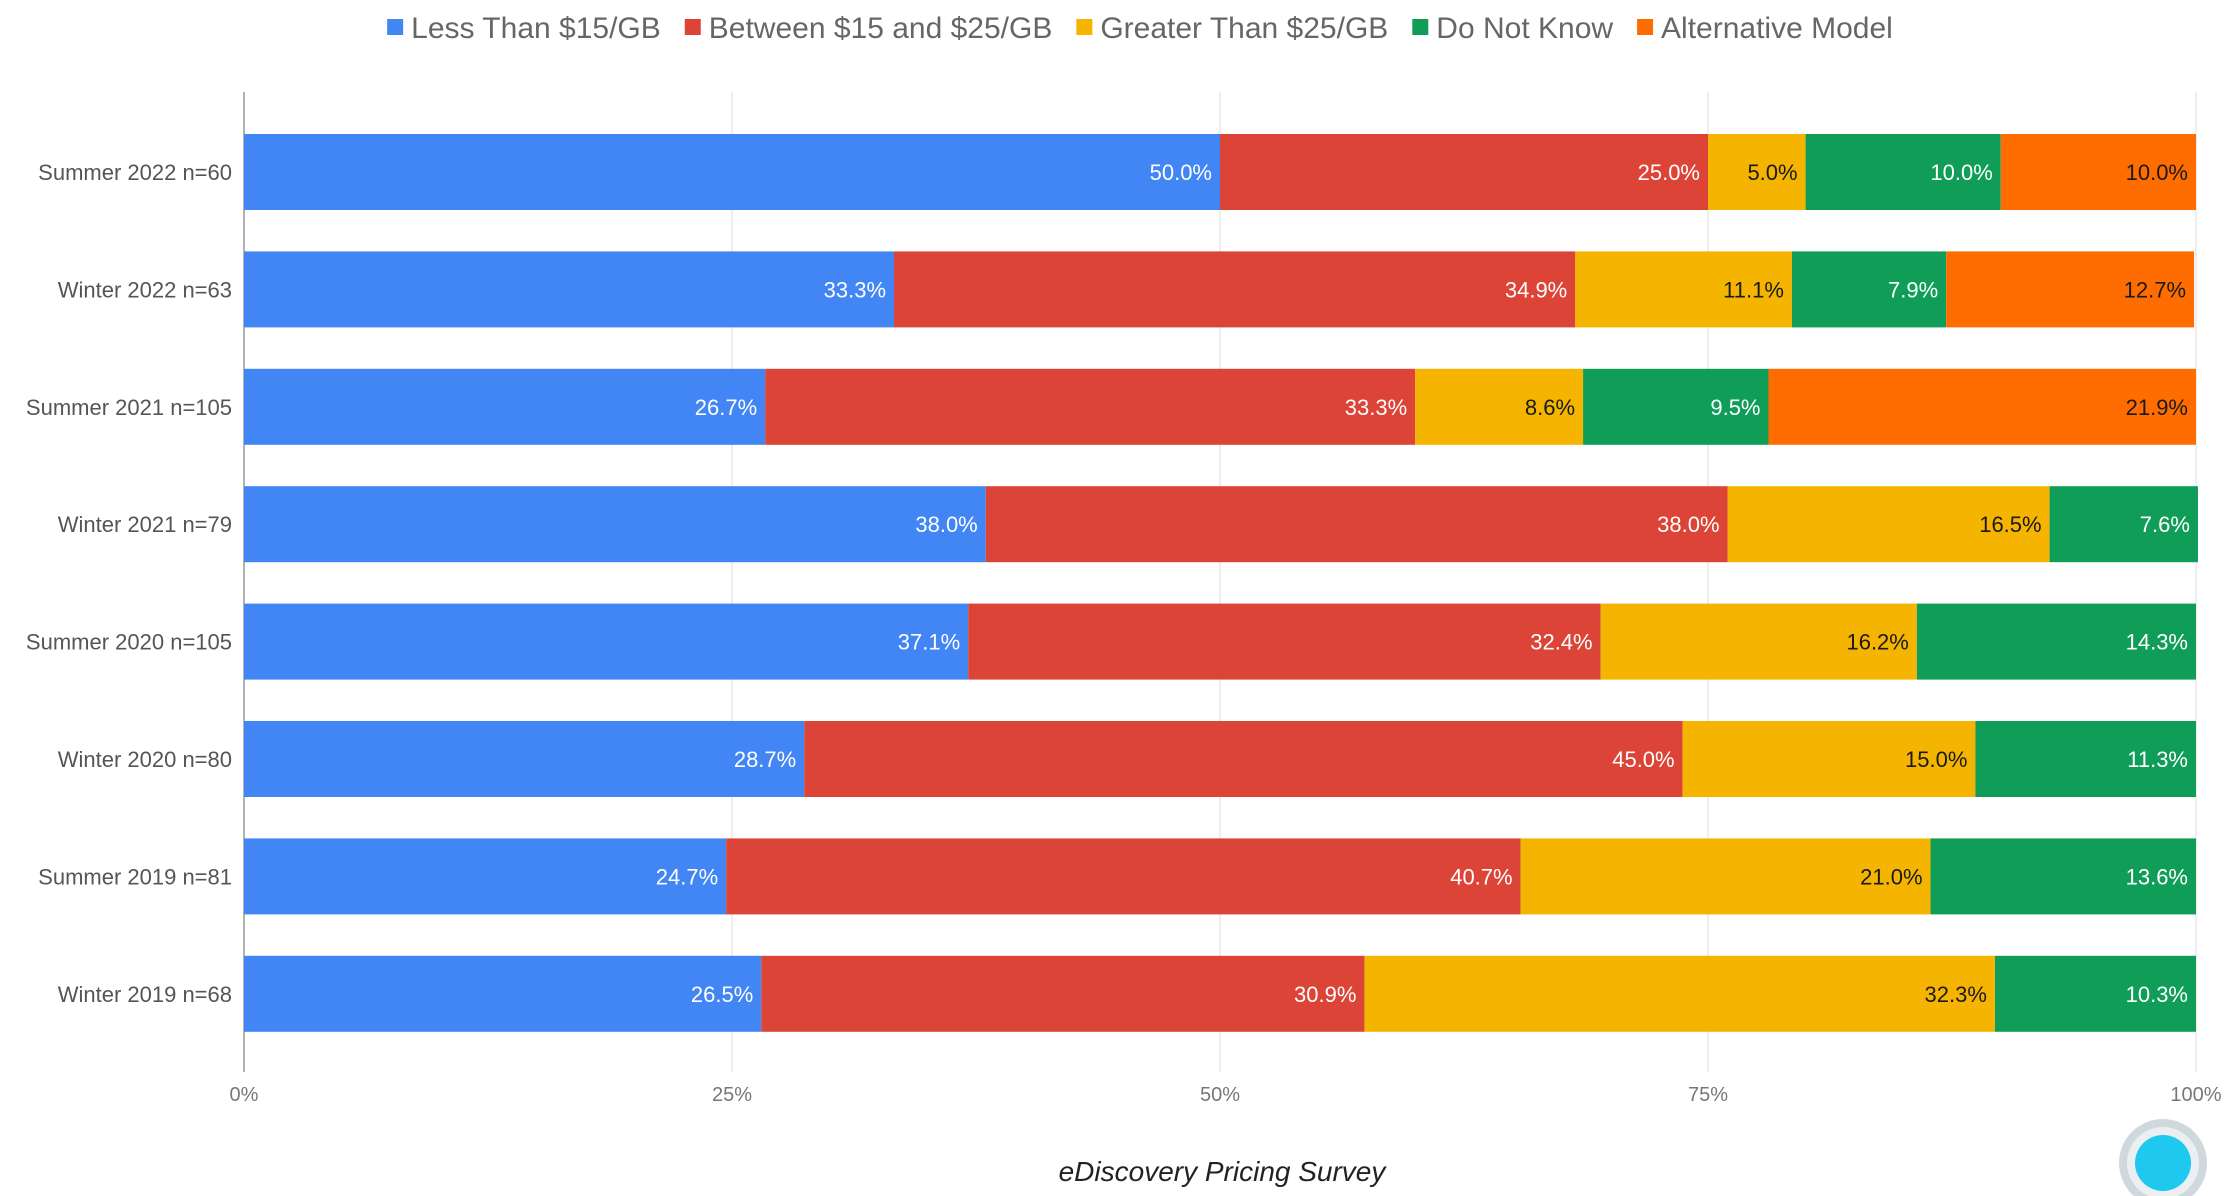  I want to click on data-label: 21.0%, so click(1891, 876).